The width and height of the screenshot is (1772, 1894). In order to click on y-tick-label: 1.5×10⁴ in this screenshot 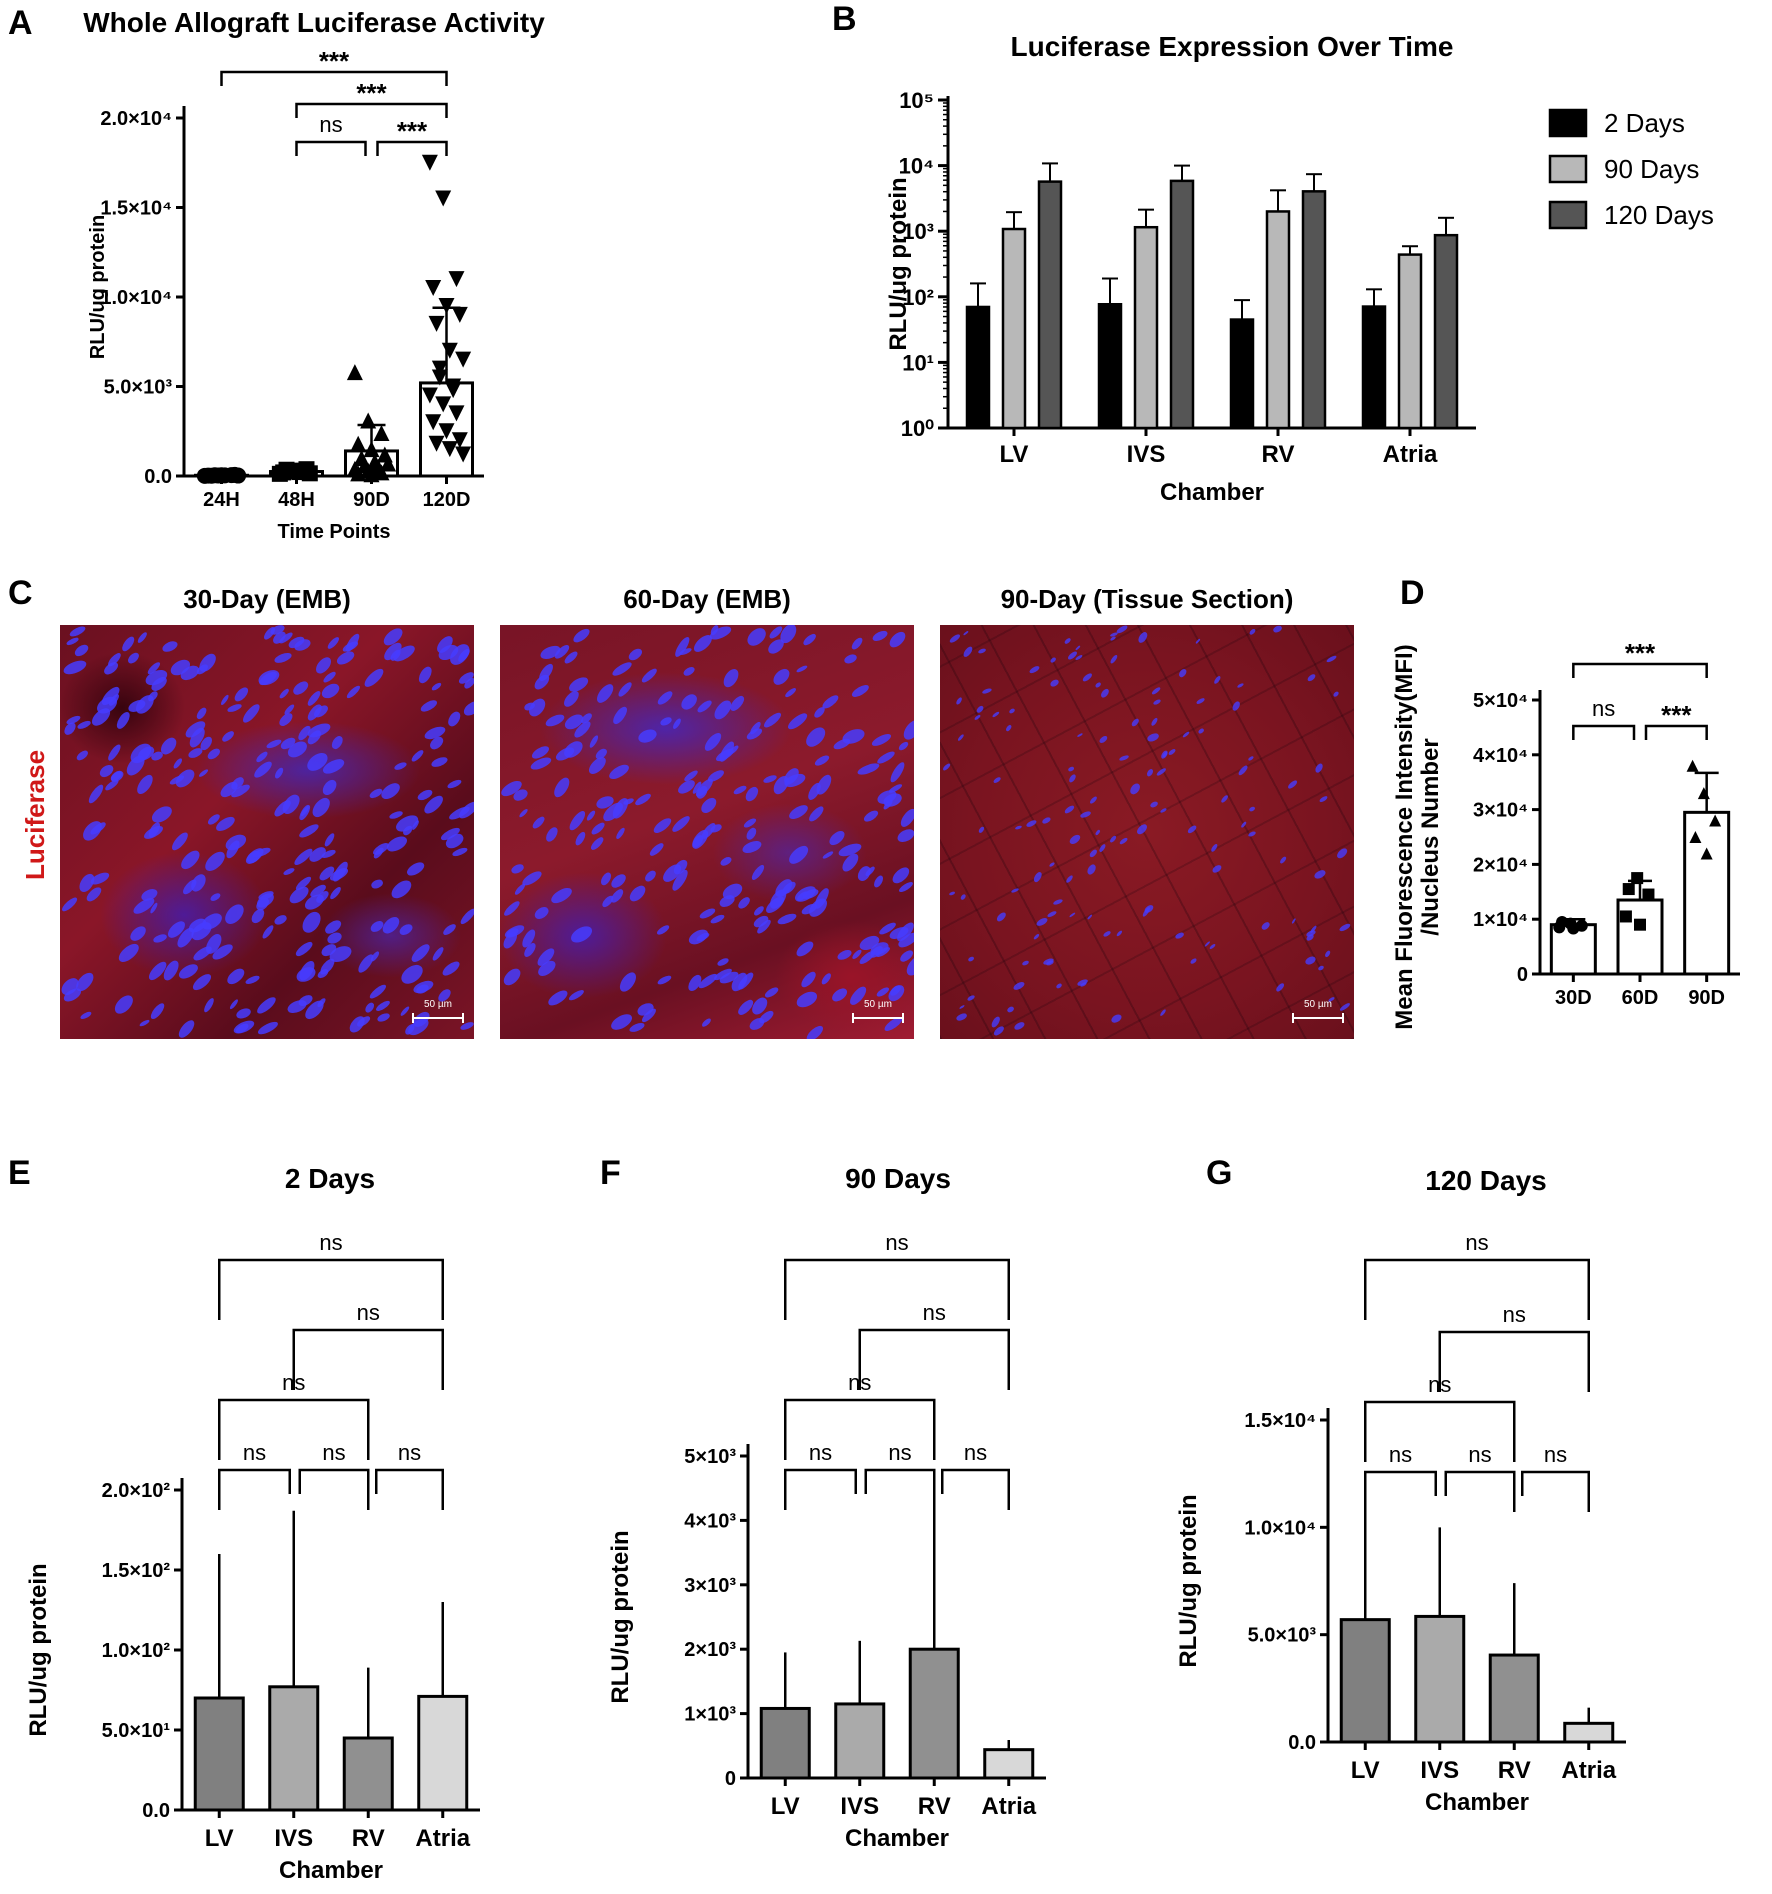, I will do `click(1280, 1421)`.